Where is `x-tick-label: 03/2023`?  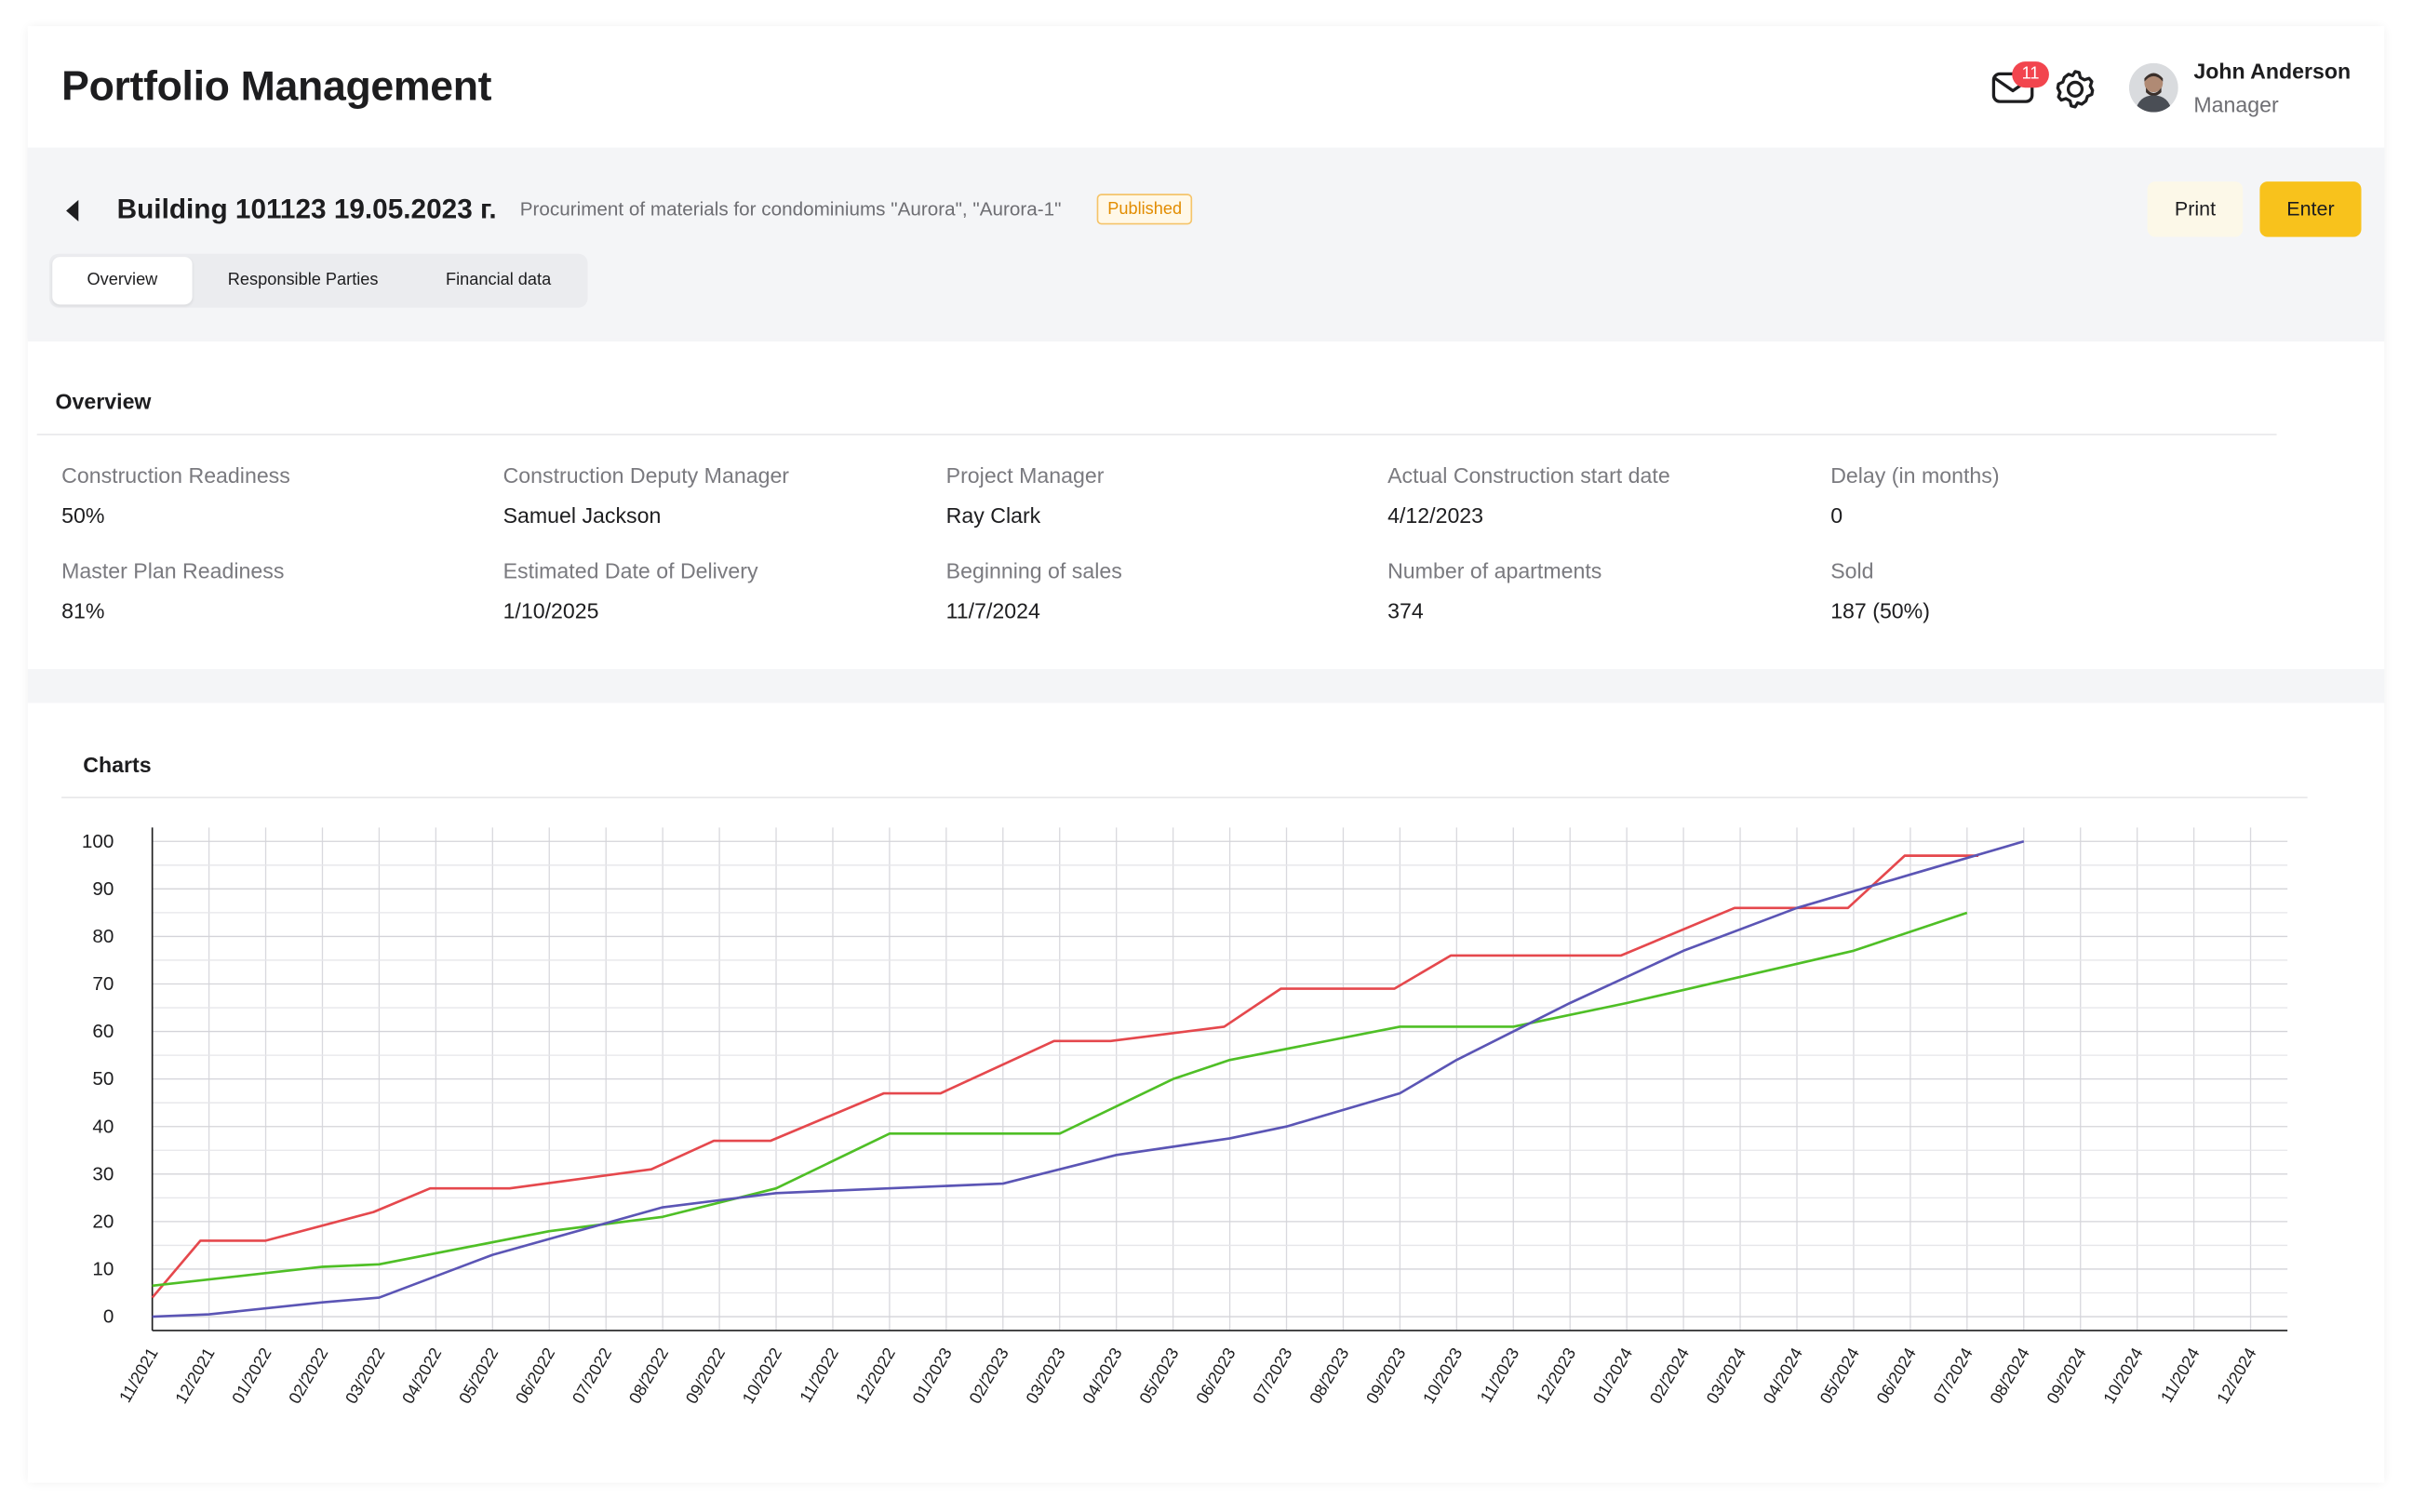 x-tick-label: 03/2023 is located at coordinates (1046, 1376).